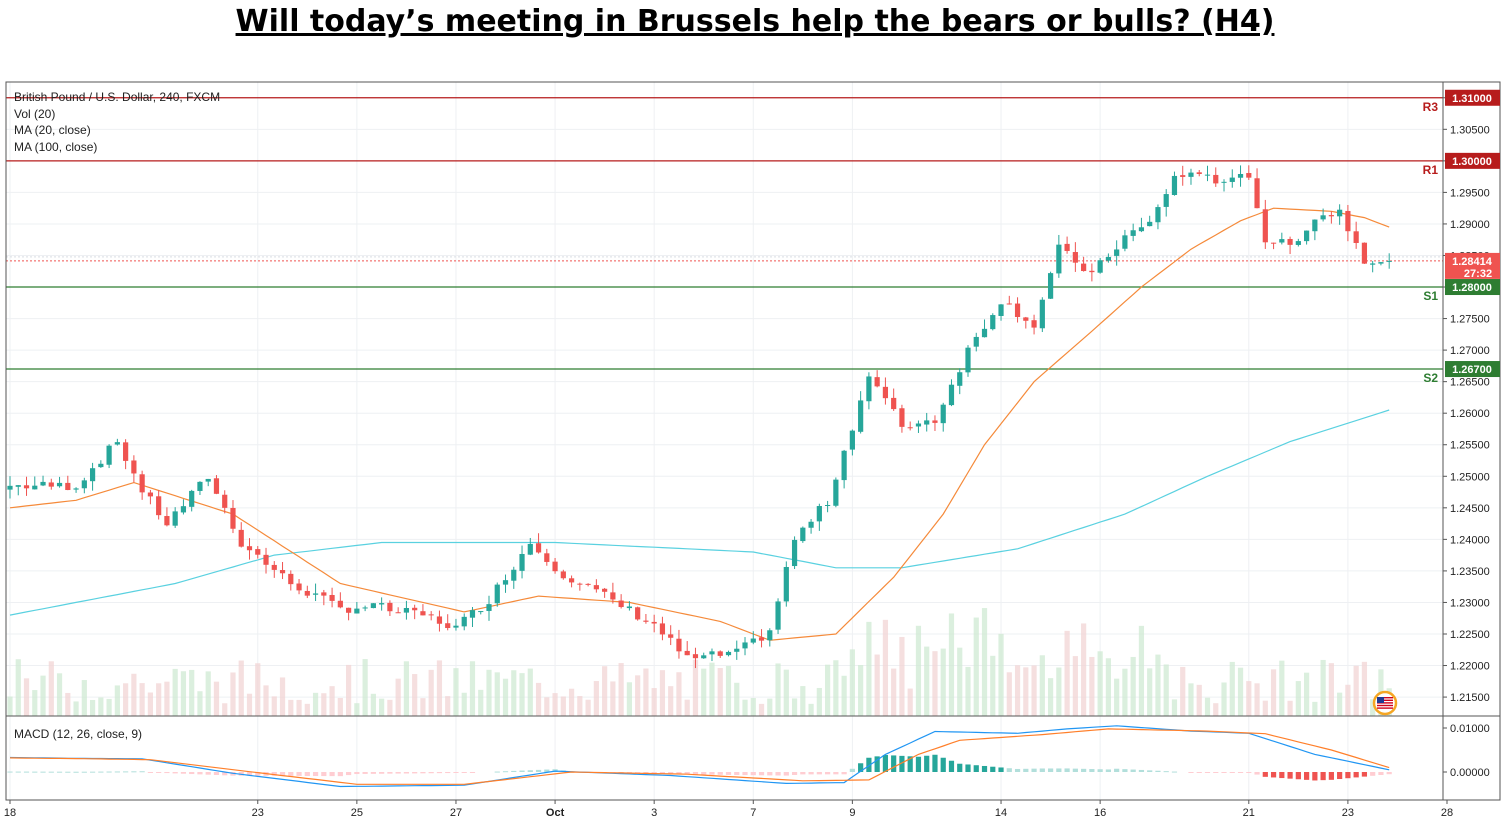 Image resolution: width=1510 pixels, height=833 pixels. Describe the element at coordinates (357, 813) in the screenshot. I see `x-tick-label: 25` at that location.